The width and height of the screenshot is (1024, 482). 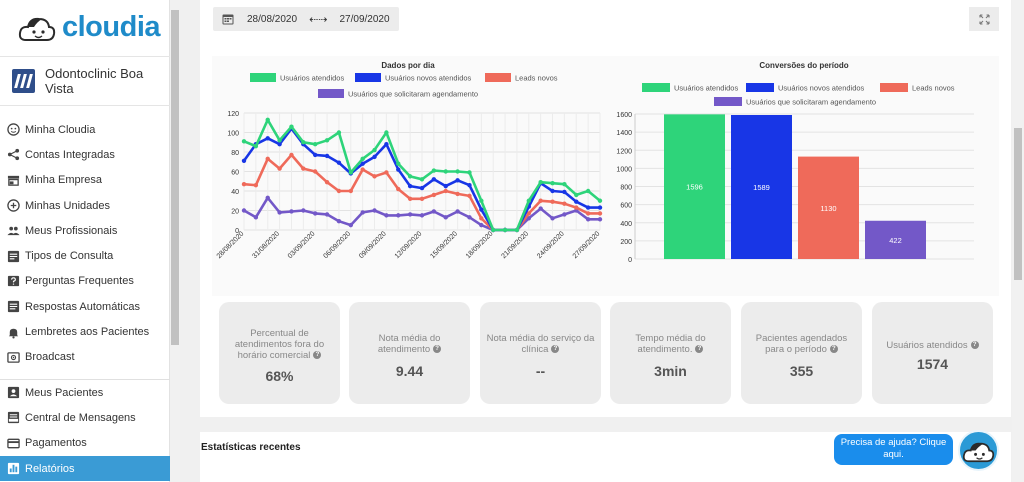 I want to click on sidebar-item-minhas-unidades: Minhas Unidades, so click(x=85, y=205).